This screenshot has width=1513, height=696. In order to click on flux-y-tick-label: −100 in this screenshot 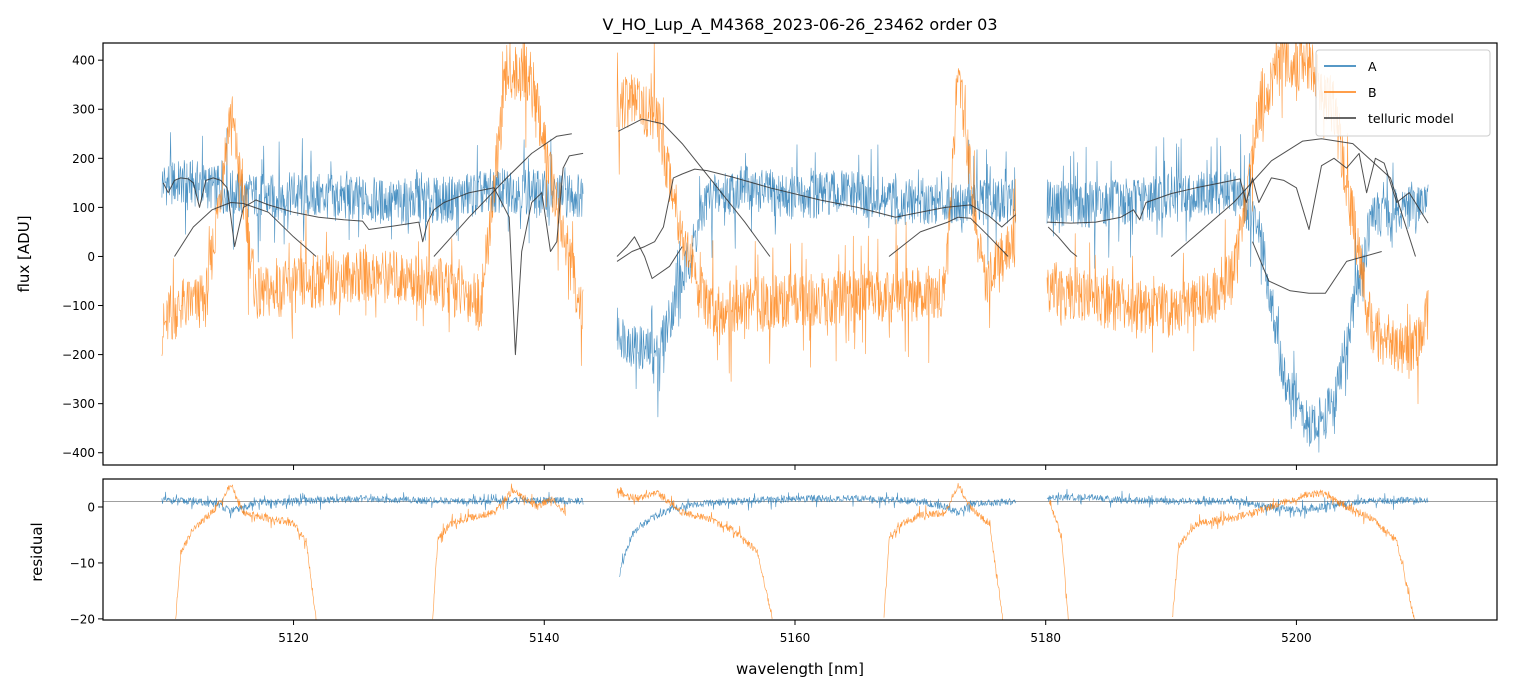, I will do `click(78, 306)`.